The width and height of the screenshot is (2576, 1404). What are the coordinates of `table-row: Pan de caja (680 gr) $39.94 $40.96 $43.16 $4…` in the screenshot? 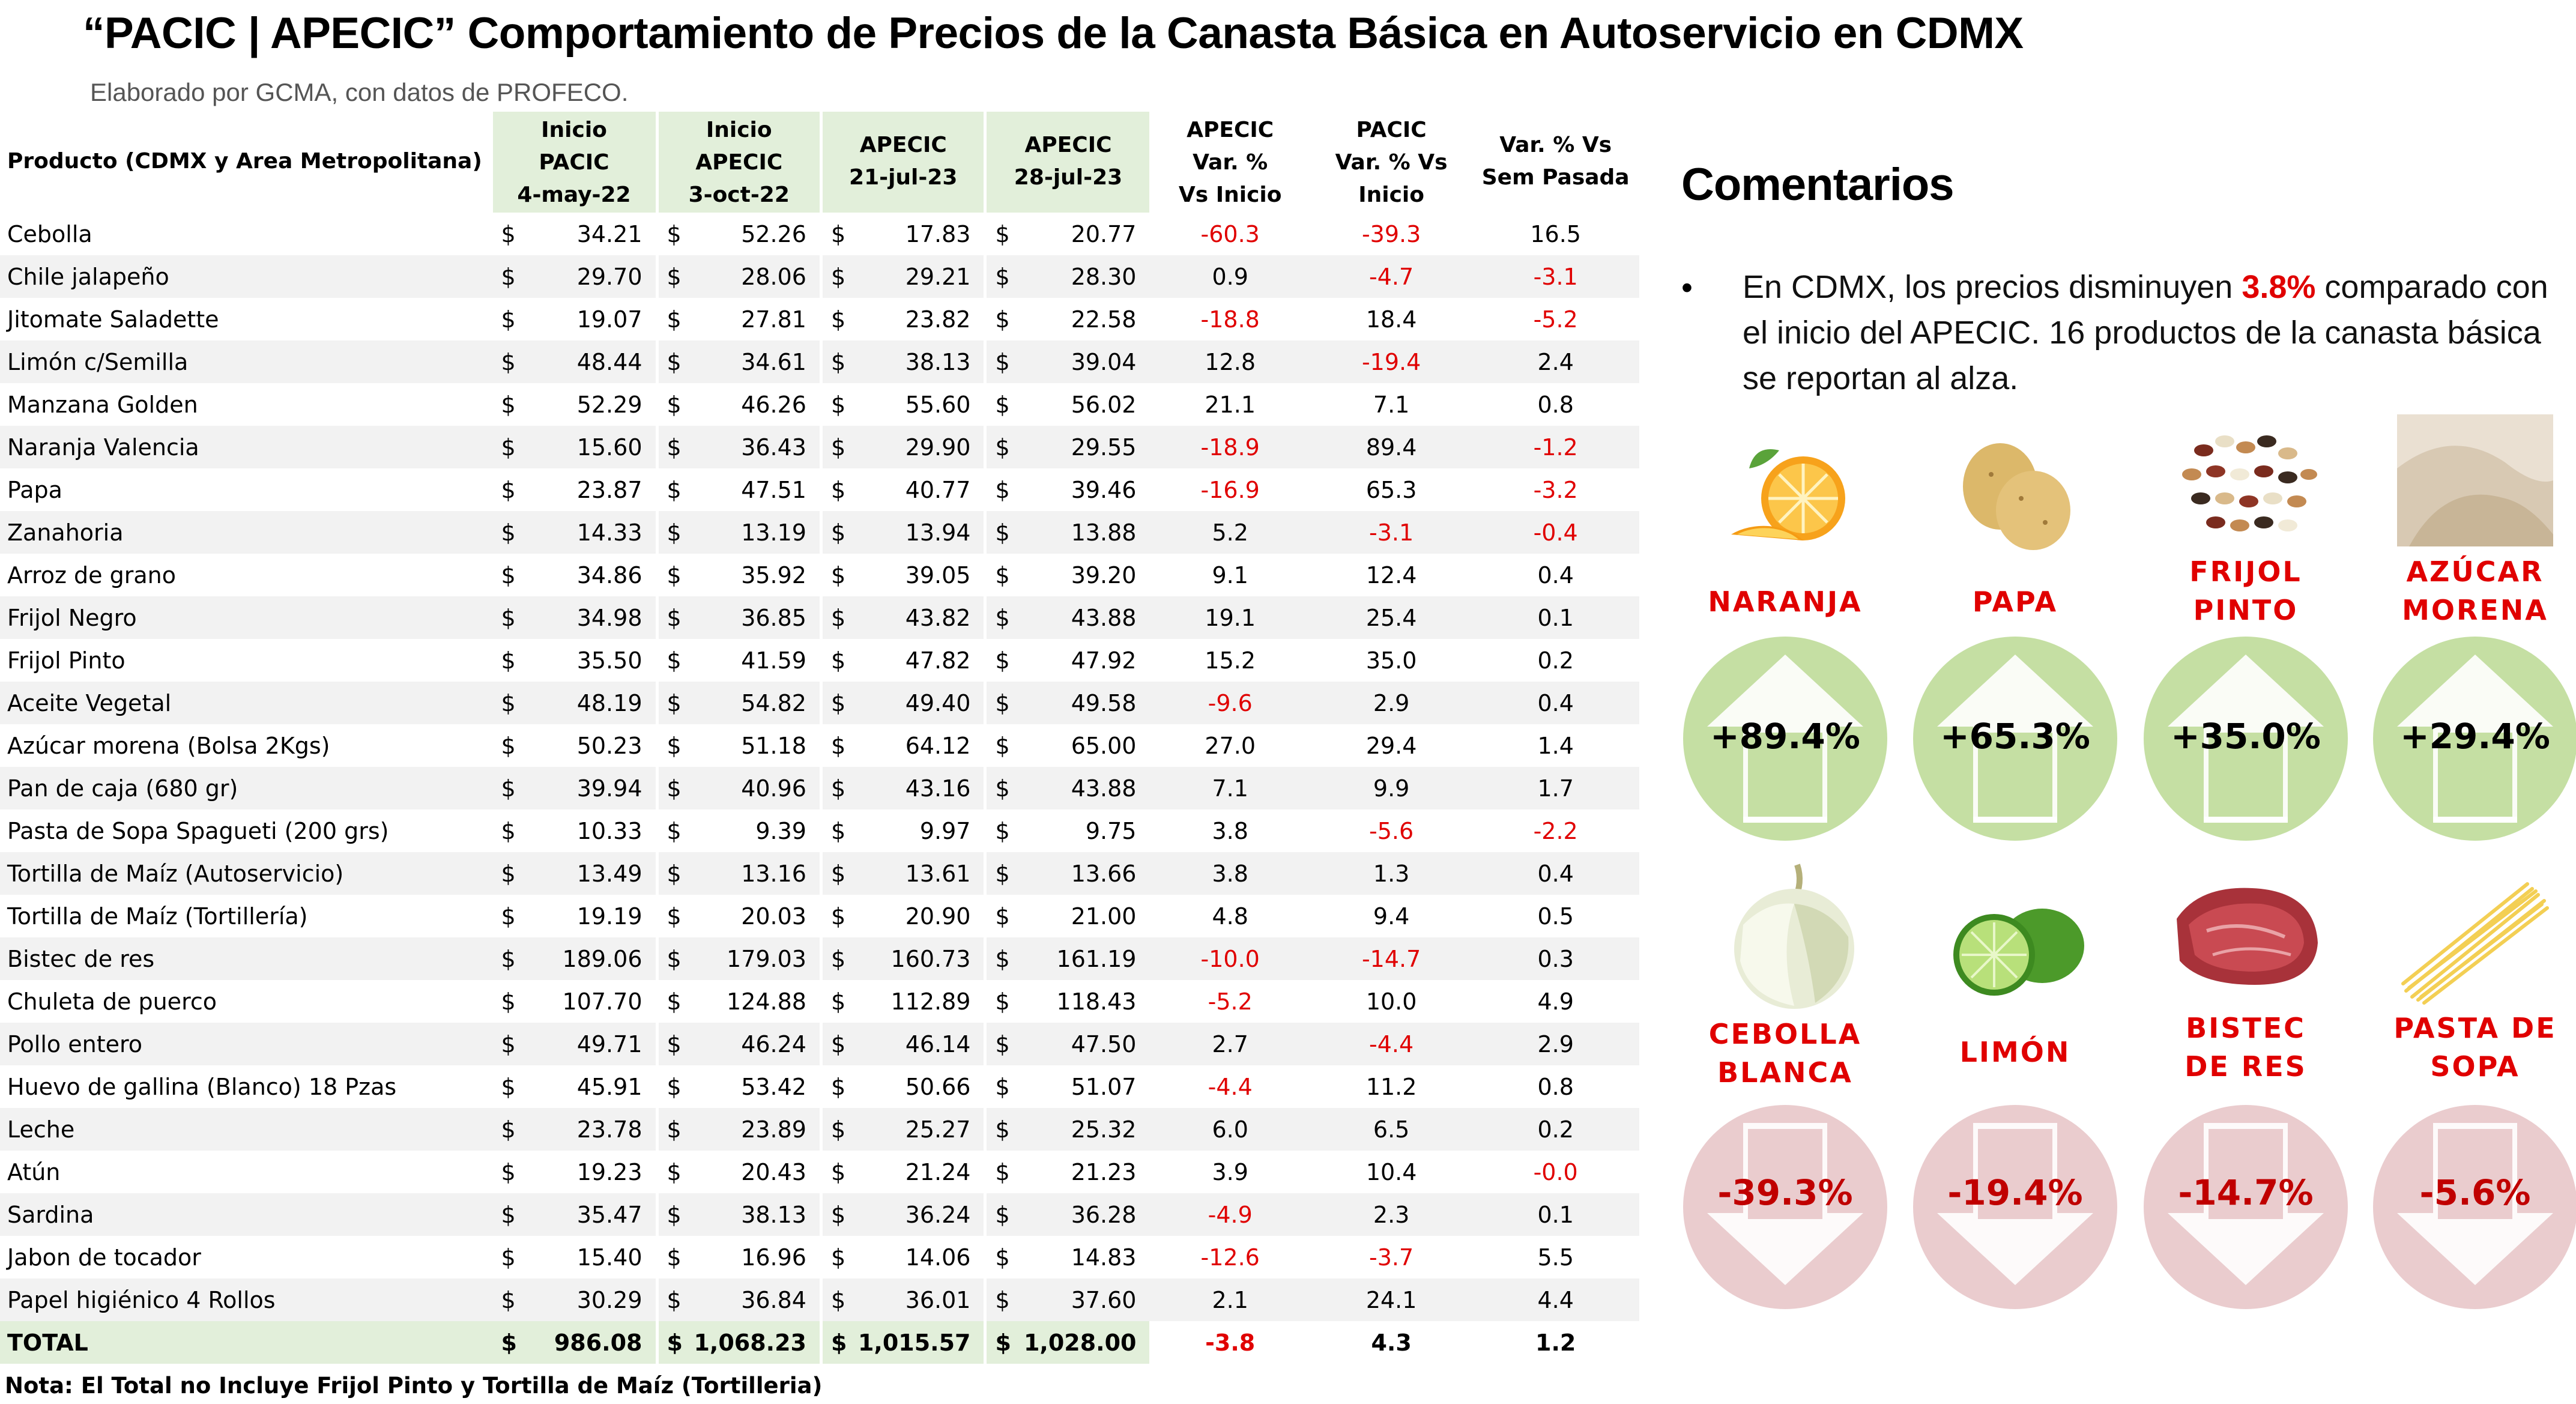 It's located at (819, 788).